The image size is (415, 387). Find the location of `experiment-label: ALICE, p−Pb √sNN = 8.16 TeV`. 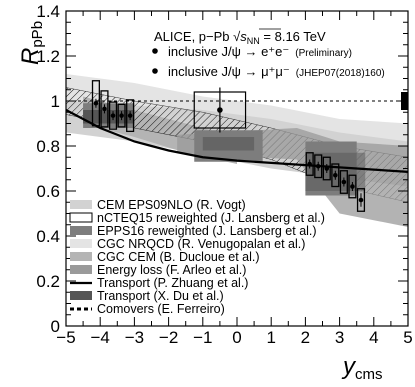

experiment-label: ALICE, p−Pb √sNN = 8.16 TeV is located at coordinates (240, 37).